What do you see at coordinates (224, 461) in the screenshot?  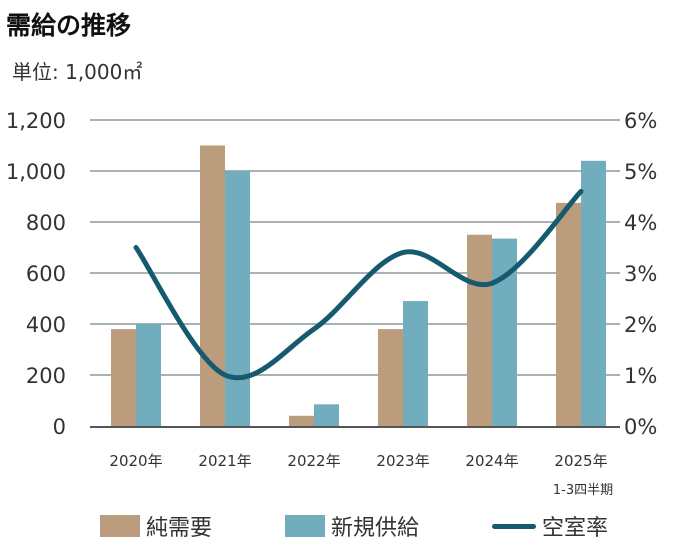 I see `category-label: 2021年` at bounding box center [224, 461].